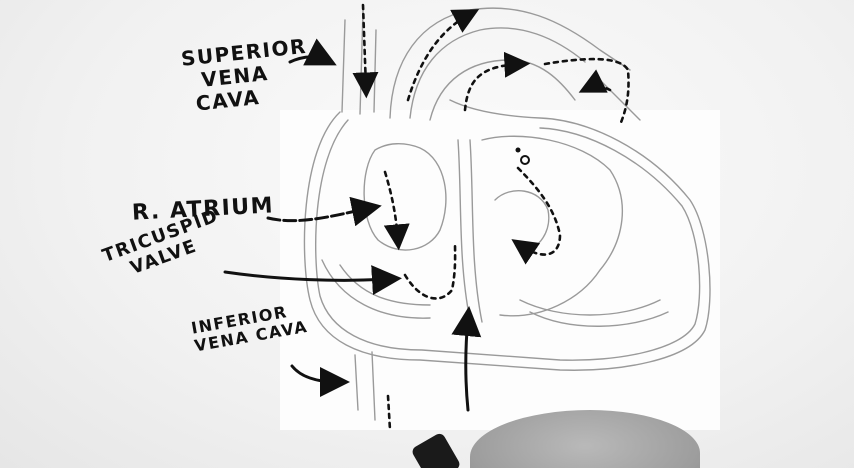 The image size is (854, 468). I want to click on flow-ventricle-u, so click(430, 270).